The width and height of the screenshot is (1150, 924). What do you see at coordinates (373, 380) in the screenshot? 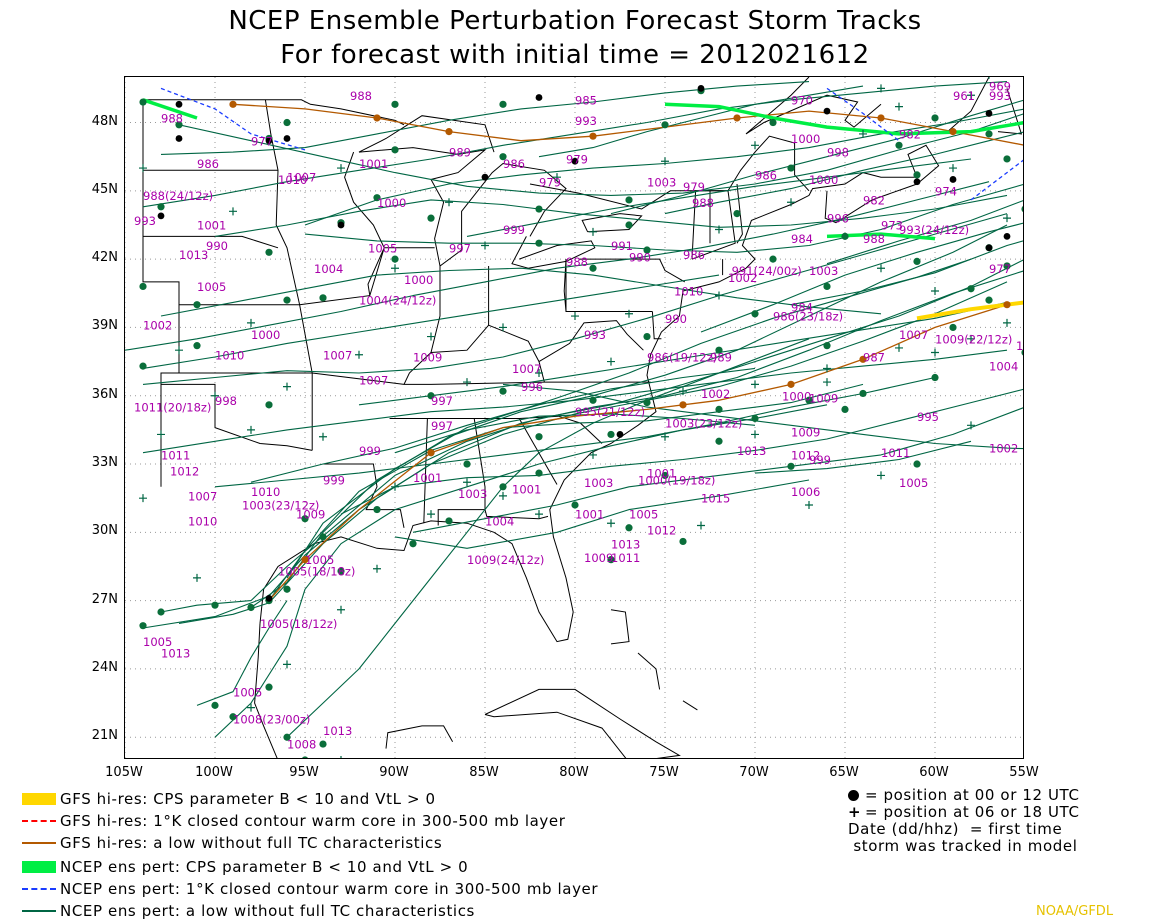
I see `pressure-label: 1007` at bounding box center [373, 380].